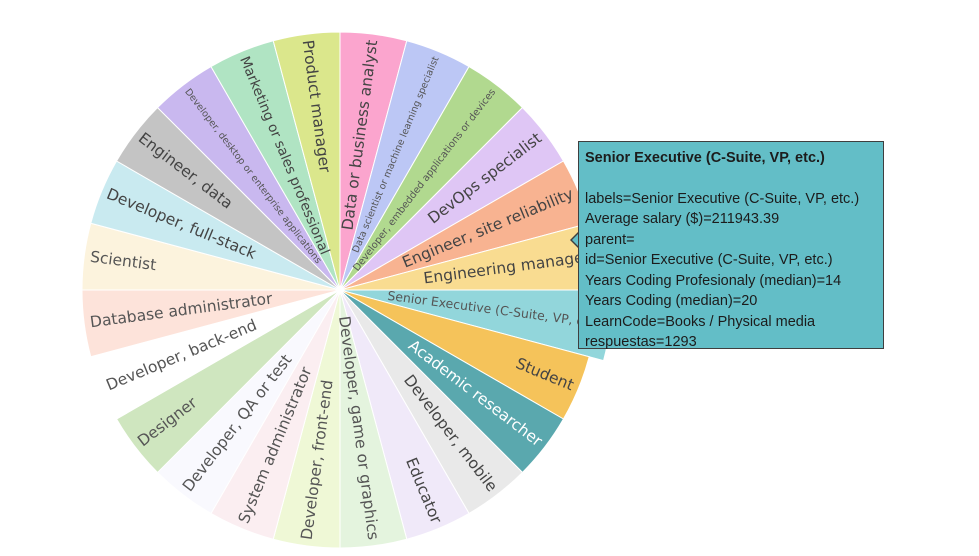 The image size is (979, 556). Describe the element at coordinates (610, 239) in the screenshot. I see `tooltip-line-parent: parent=` at that location.